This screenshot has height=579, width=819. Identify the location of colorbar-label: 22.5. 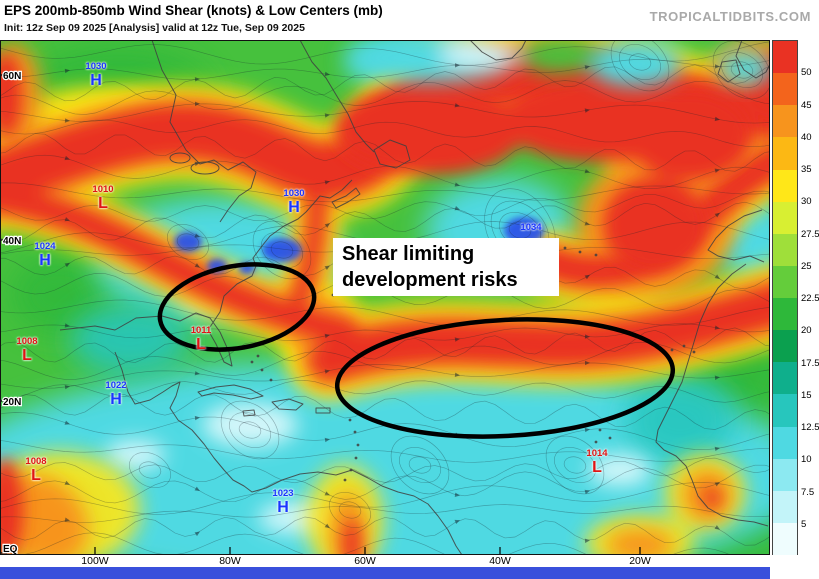
(810, 298).